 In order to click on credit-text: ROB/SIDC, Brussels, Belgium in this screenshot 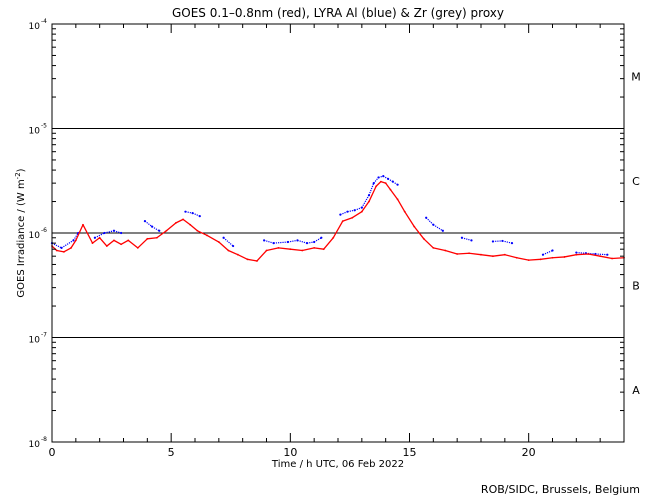, I will do `click(560, 489)`.